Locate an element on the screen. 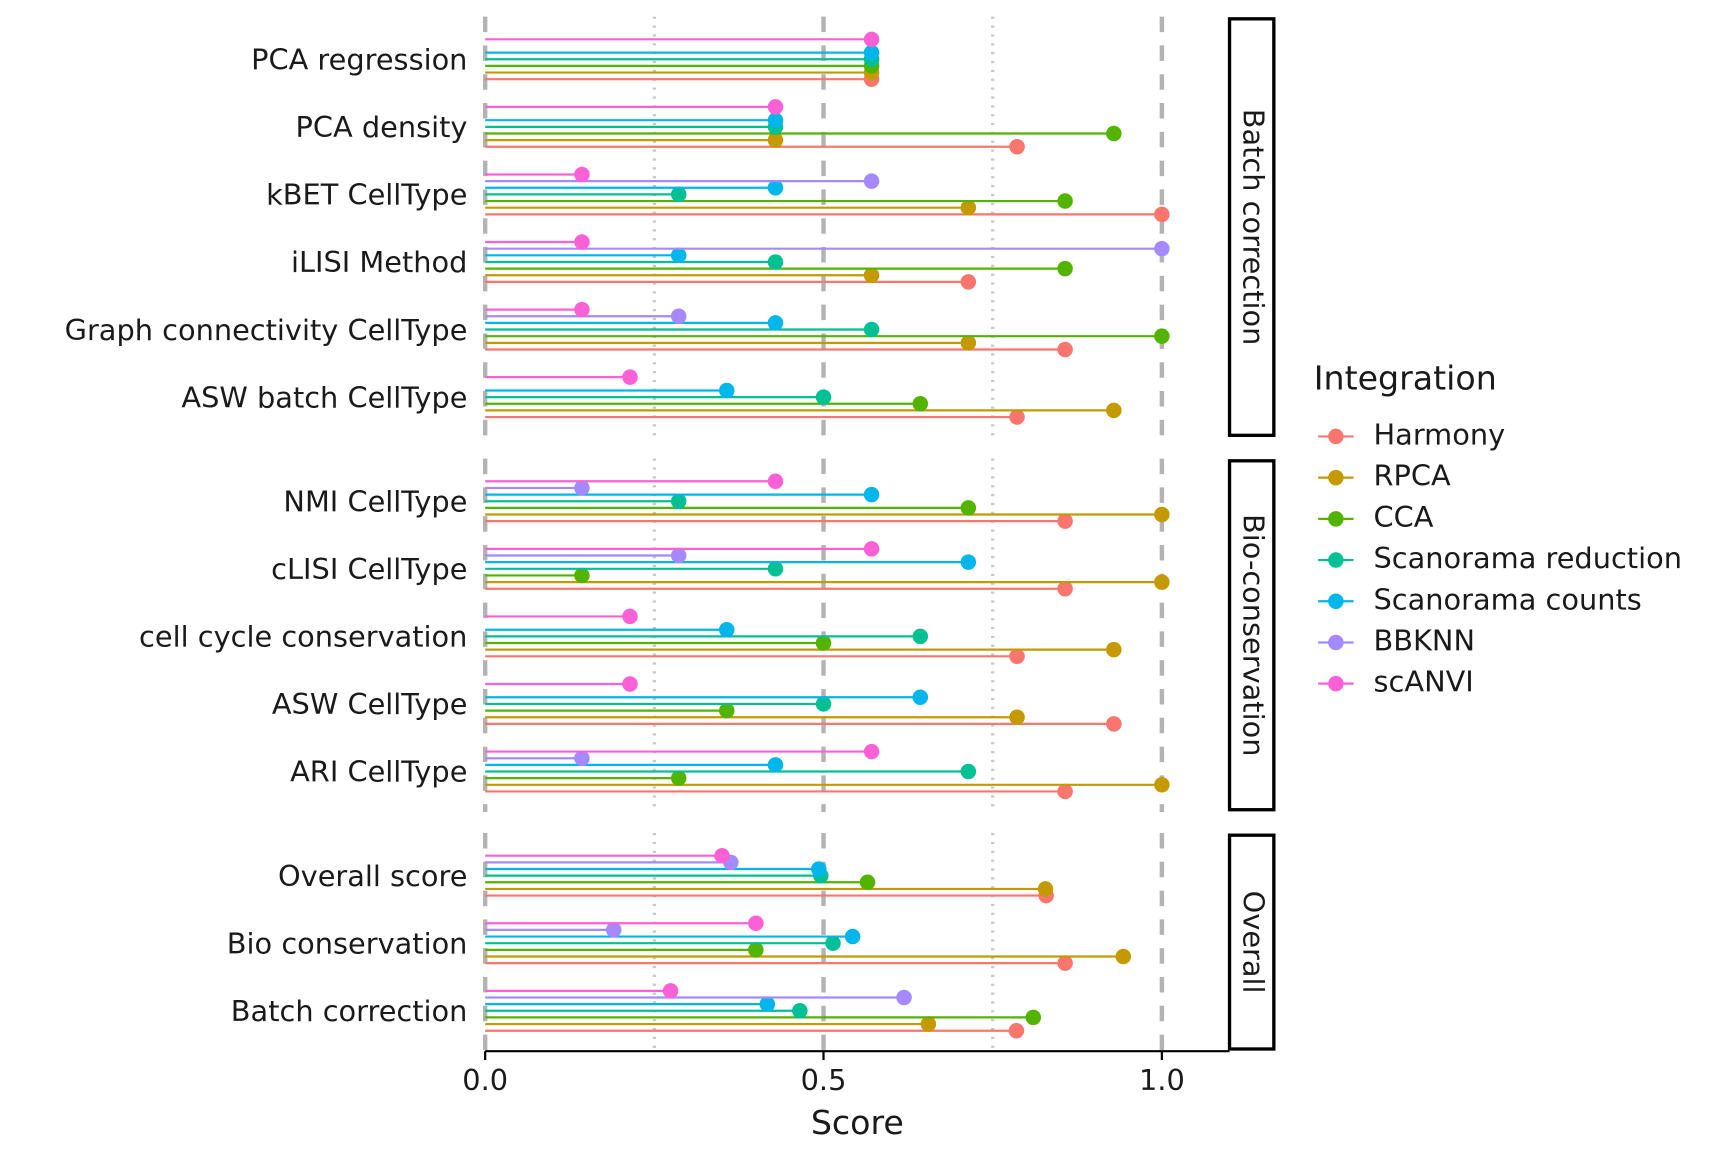 This screenshot has width=1728, height=1152. x-axis-title: Score is located at coordinates (857, 1122).